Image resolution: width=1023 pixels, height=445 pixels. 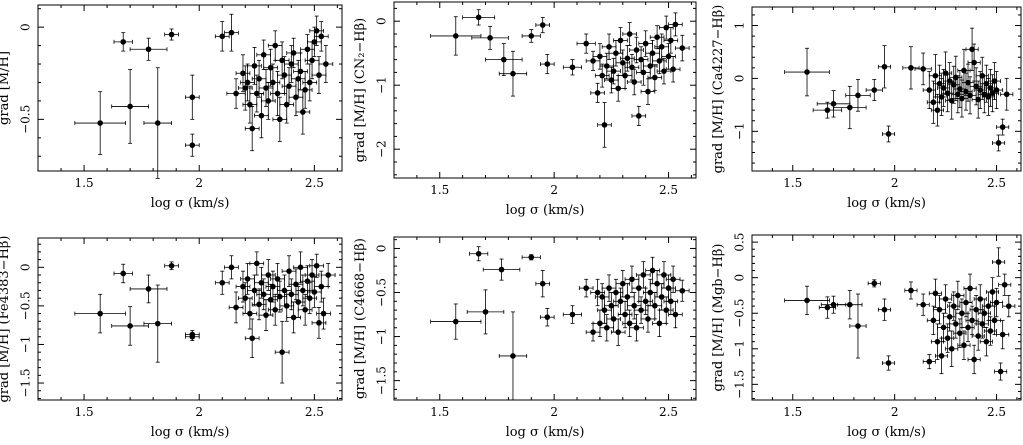 What do you see at coordinates (740, 349) in the screenshot?
I see `y-tick-label: −1` at bounding box center [740, 349].